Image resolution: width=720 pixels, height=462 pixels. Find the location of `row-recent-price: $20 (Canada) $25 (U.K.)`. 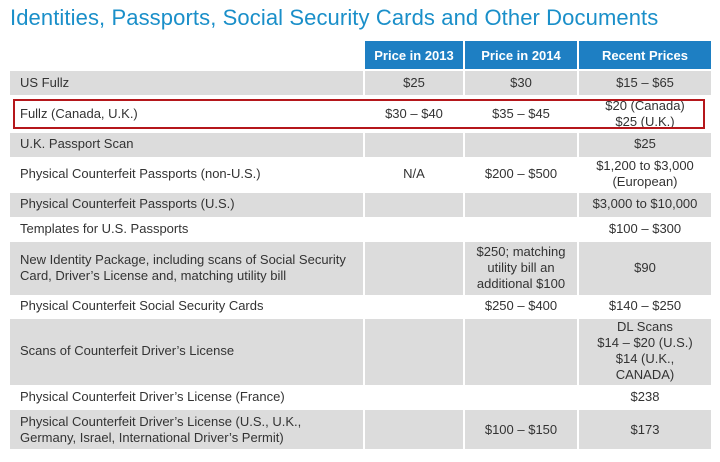

row-recent-price: $20 (Canada) $25 (U.K.) is located at coordinates (644, 113).